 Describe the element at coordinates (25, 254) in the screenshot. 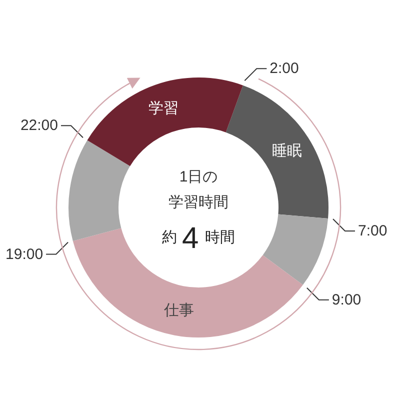

I see `text: 19:00` at that location.